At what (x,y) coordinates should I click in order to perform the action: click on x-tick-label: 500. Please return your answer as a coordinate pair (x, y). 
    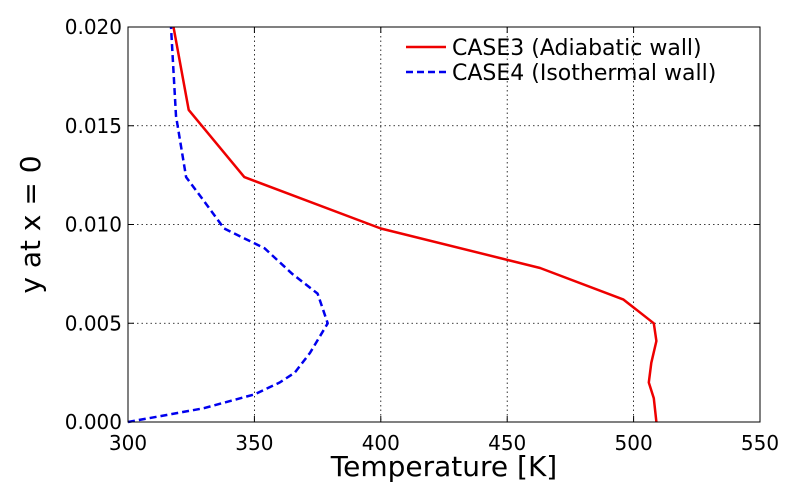
    Looking at the image, I should click on (634, 443).